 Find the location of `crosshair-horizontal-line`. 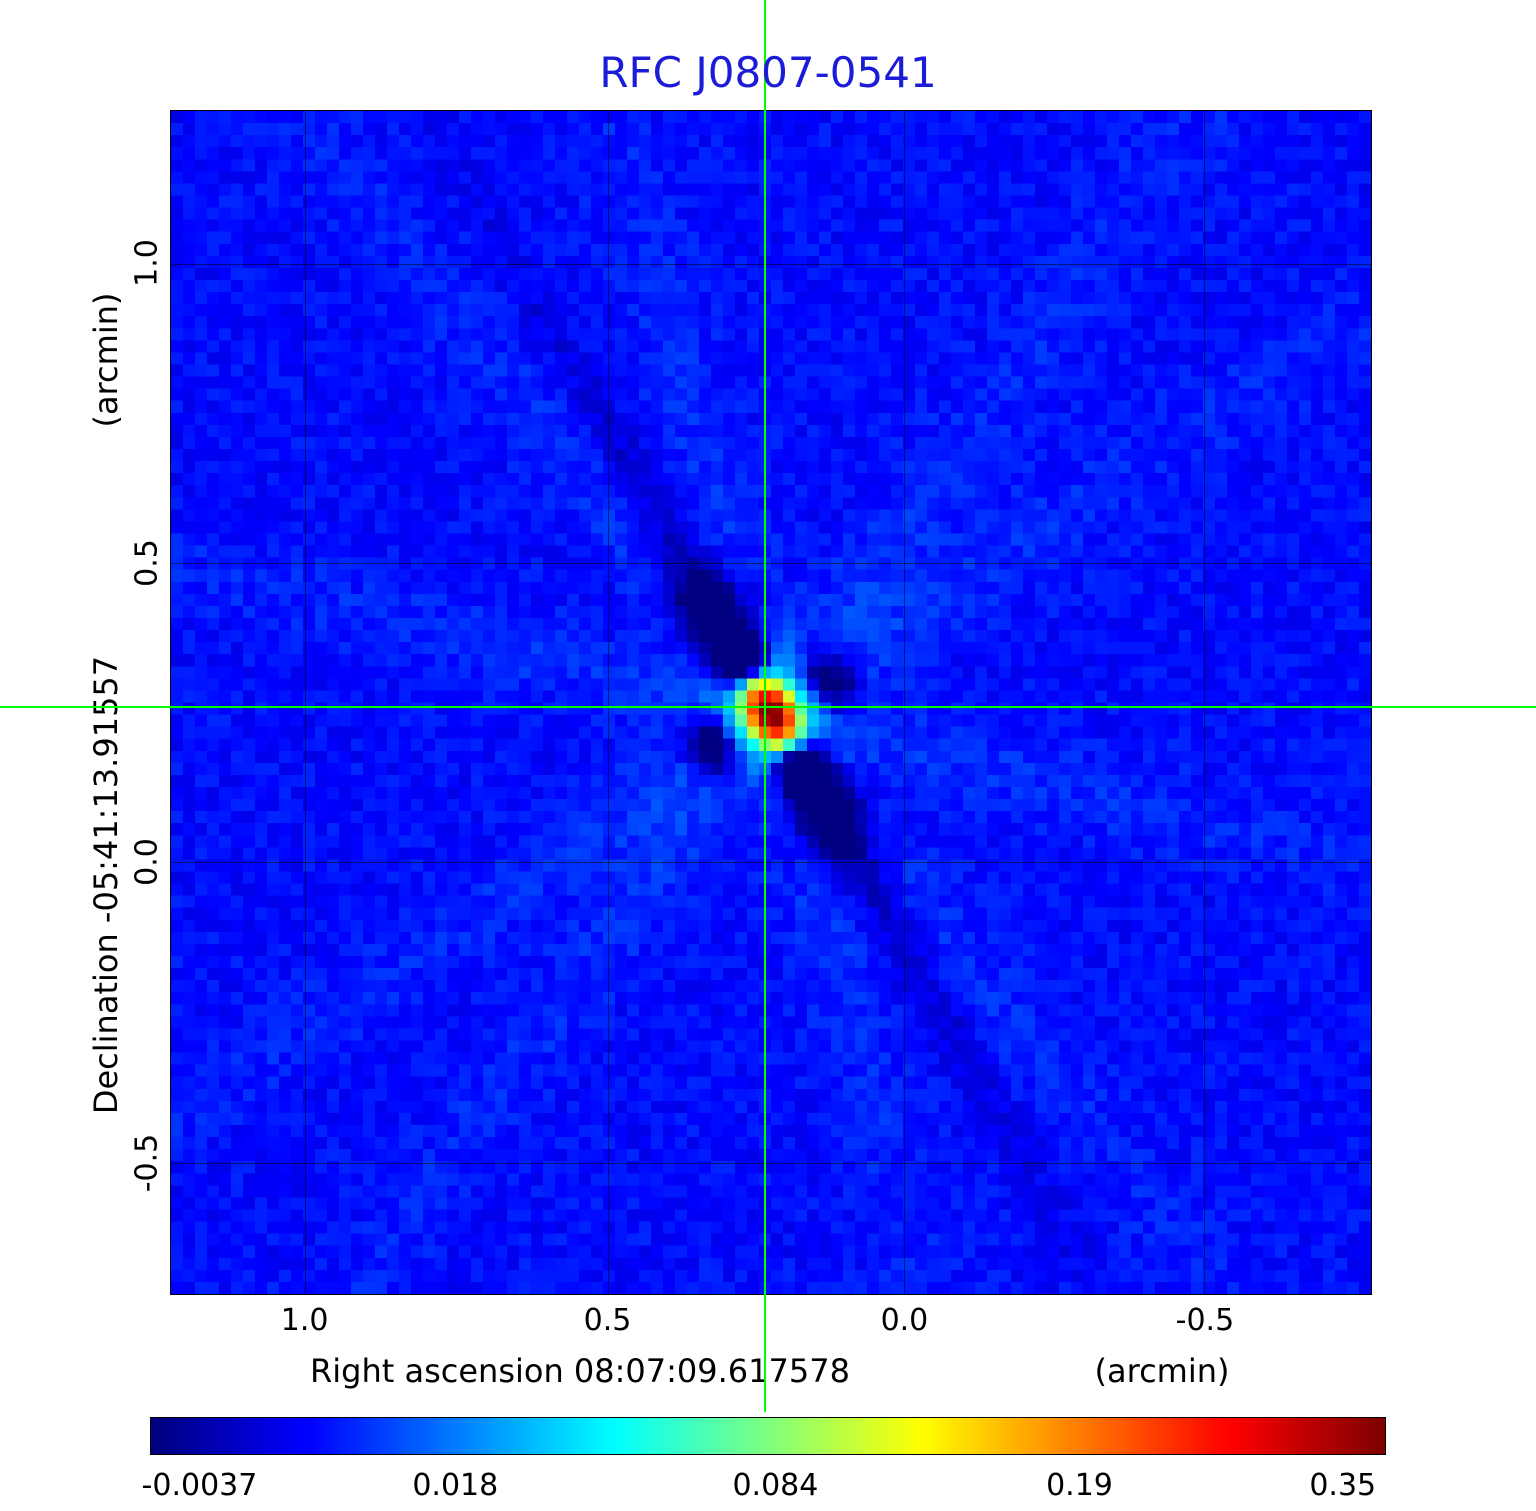

crosshair-horizontal-line is located at coordinates (768, 707).